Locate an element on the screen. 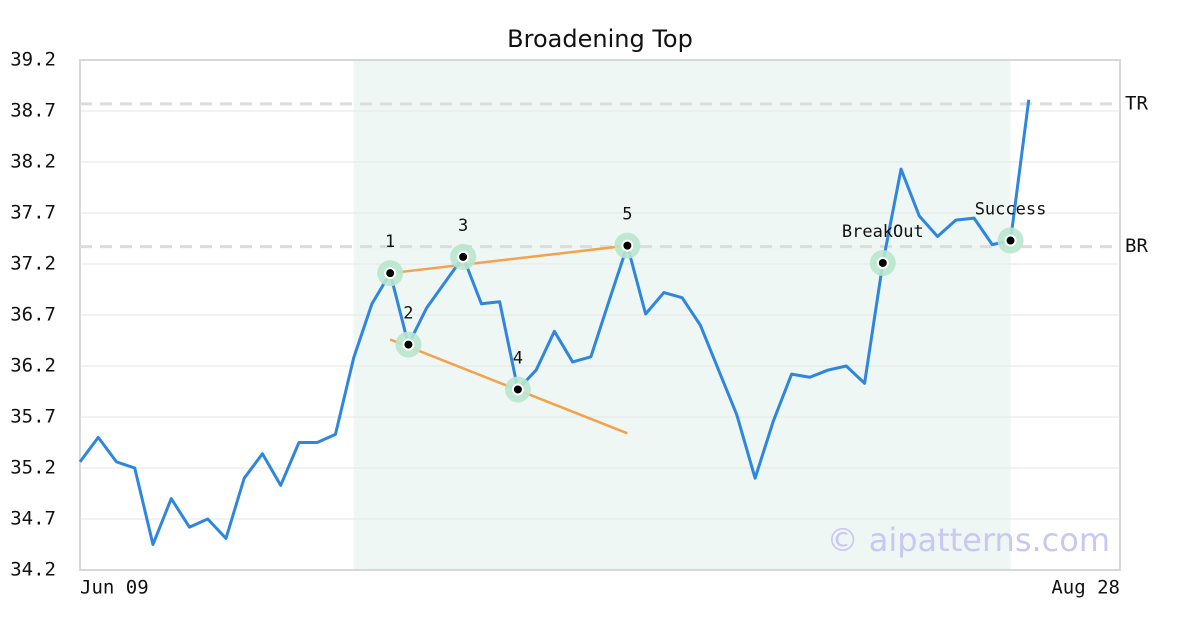 This screenshot has height=630, width=1200. y-tick-label: 36.7 is located at coordinates (33, 315).